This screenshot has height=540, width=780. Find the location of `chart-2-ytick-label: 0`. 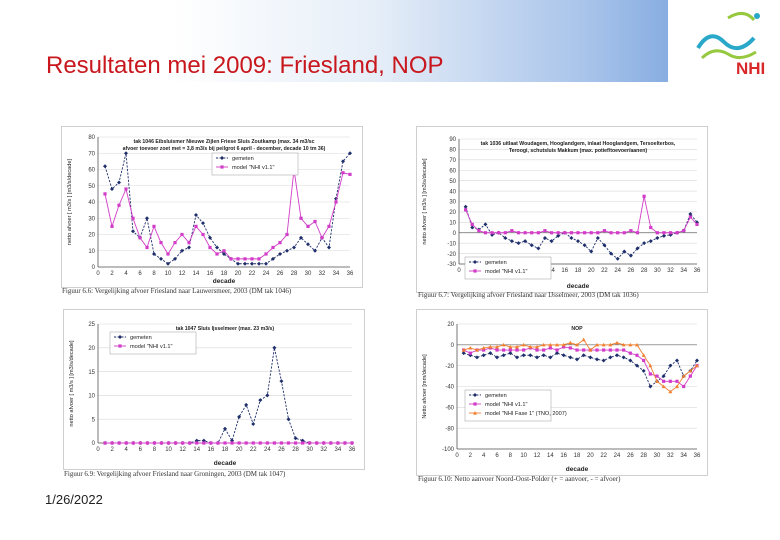

chart-2-ytick-label: 0 is located at coordinates (455, 234).